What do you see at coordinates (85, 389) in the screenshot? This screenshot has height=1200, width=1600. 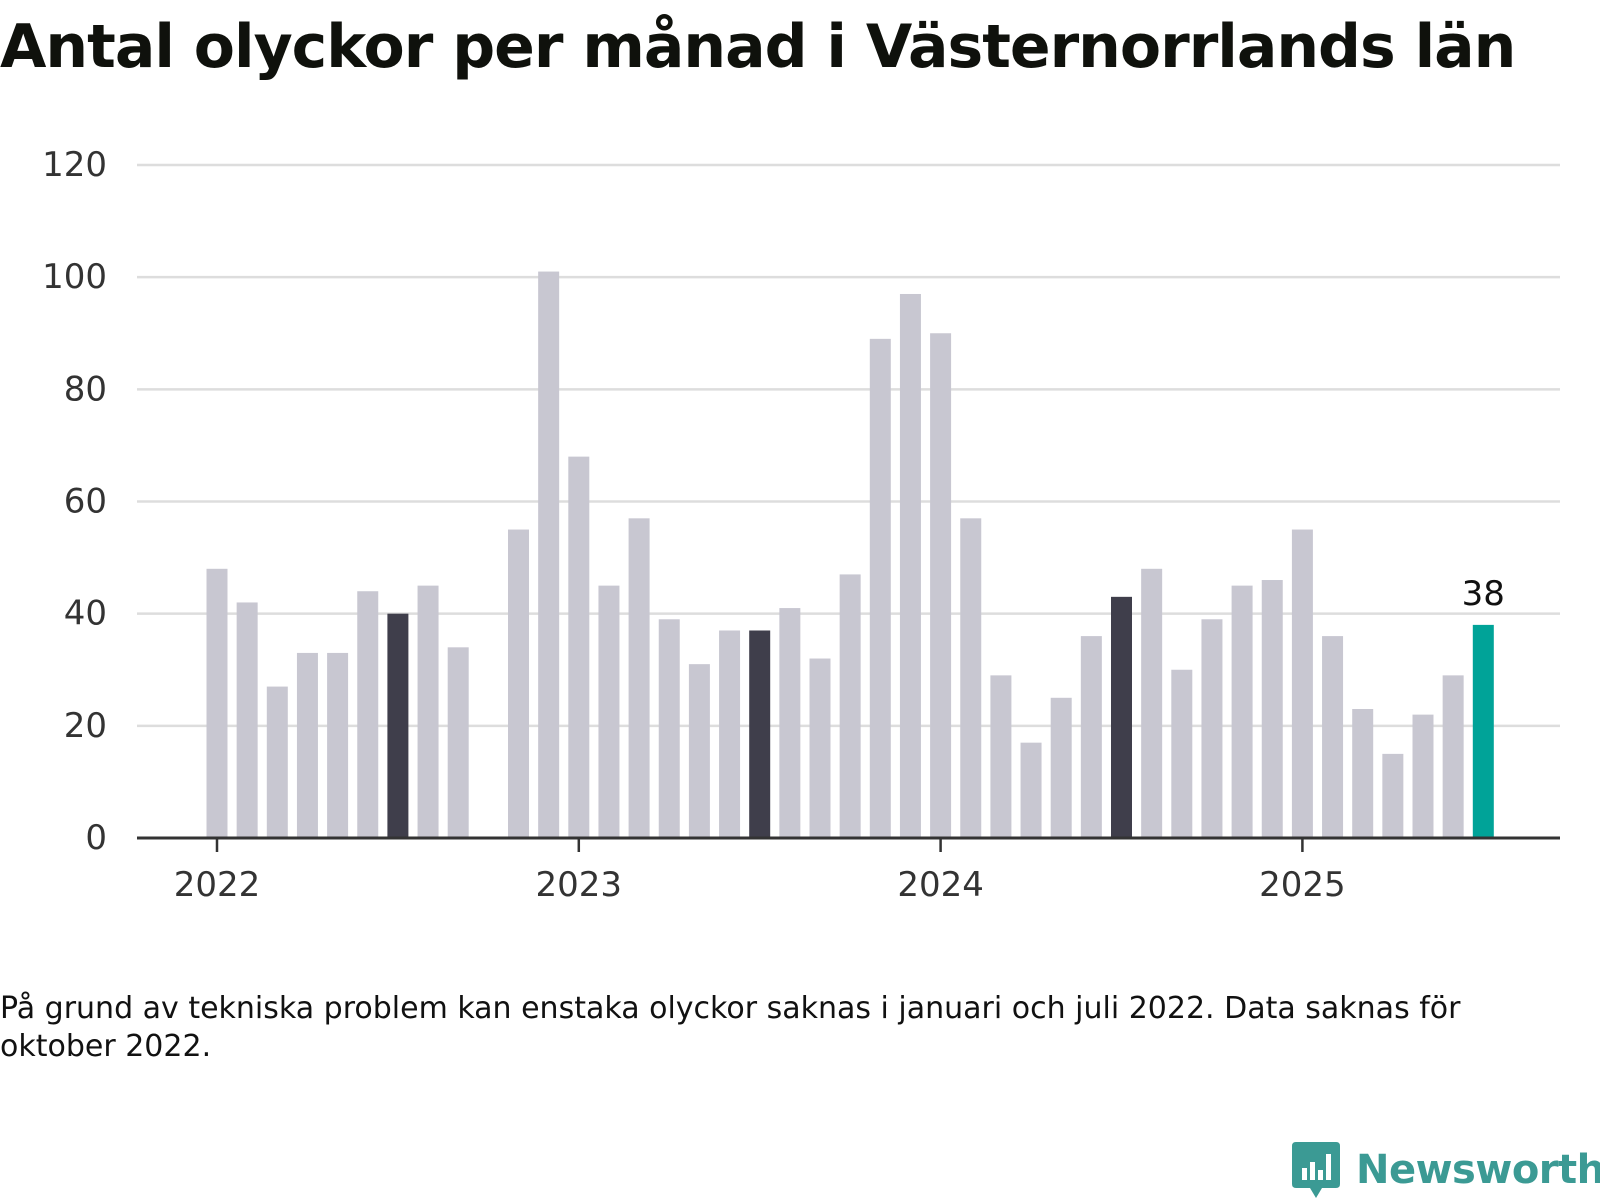 I see `y-tick-label: 80` at bounding box center [85, 389].